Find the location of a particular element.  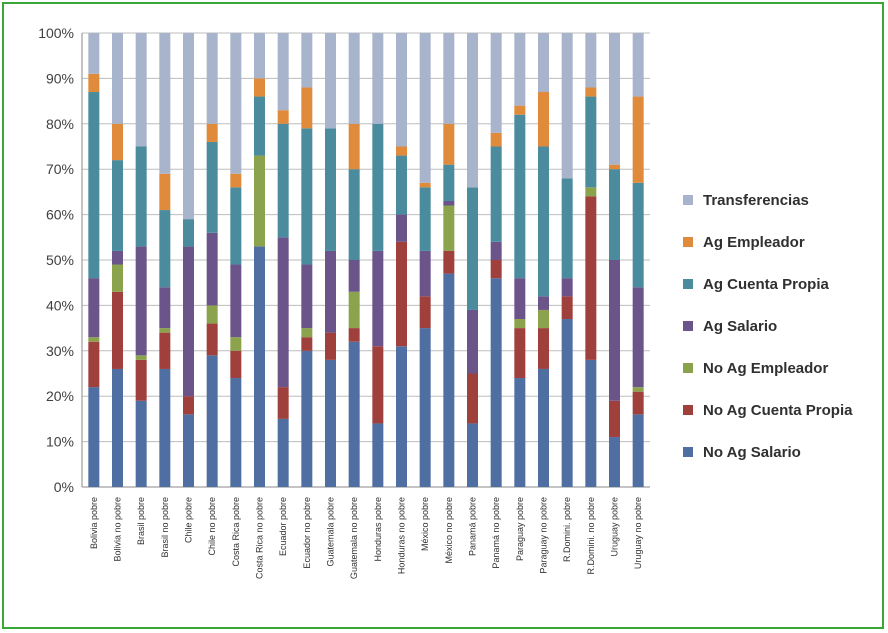

legend-label: Ag Cuenta Propia is located at coordinates (766, 284).